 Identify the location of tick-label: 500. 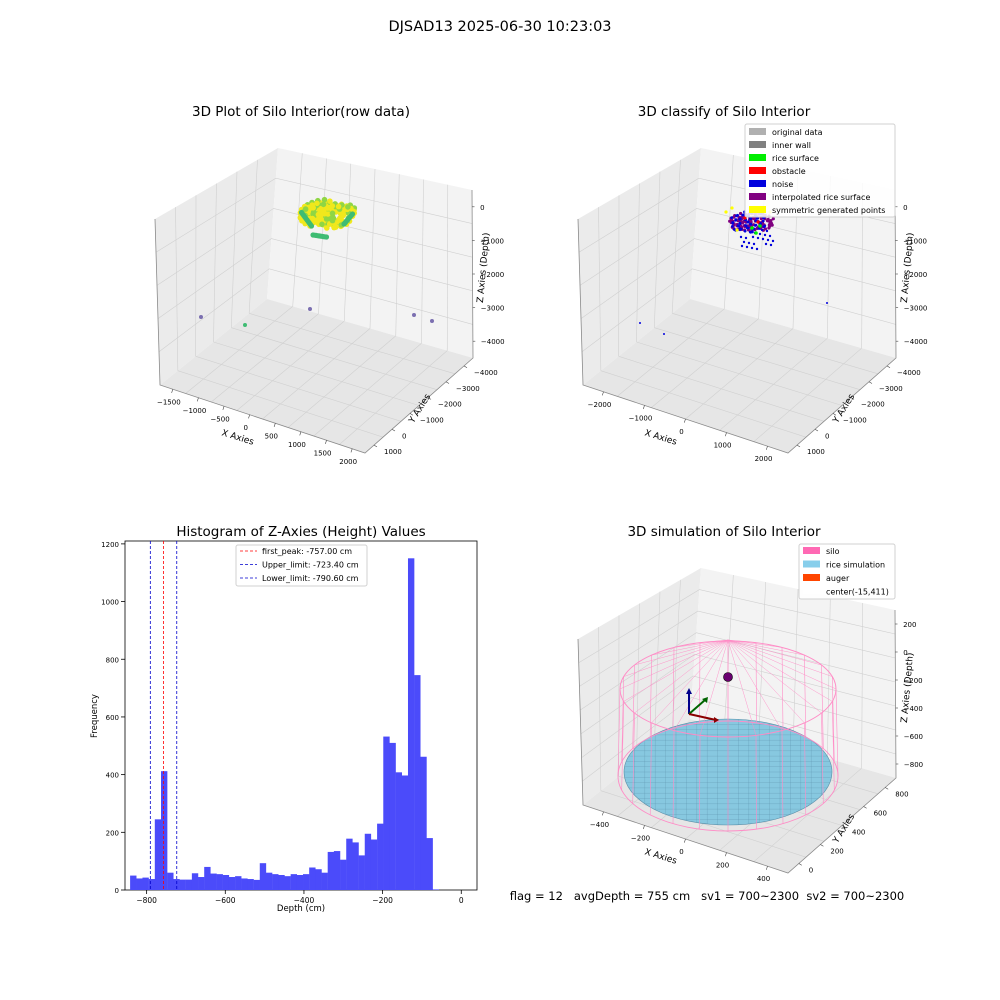
(271, 436).